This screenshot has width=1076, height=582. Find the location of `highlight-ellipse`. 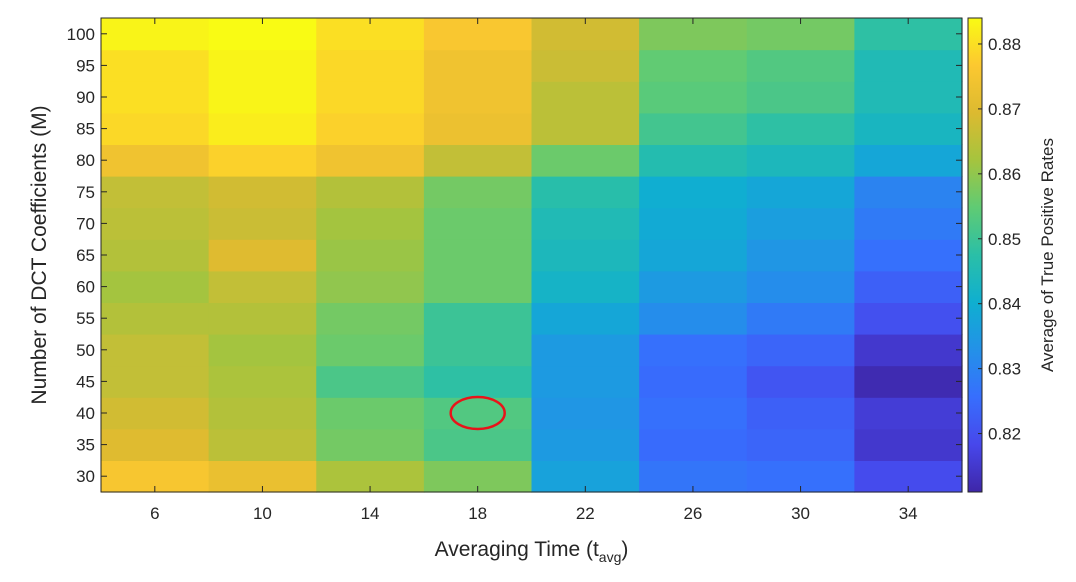

highlight-ellipse is located at coordinates (477, 413).